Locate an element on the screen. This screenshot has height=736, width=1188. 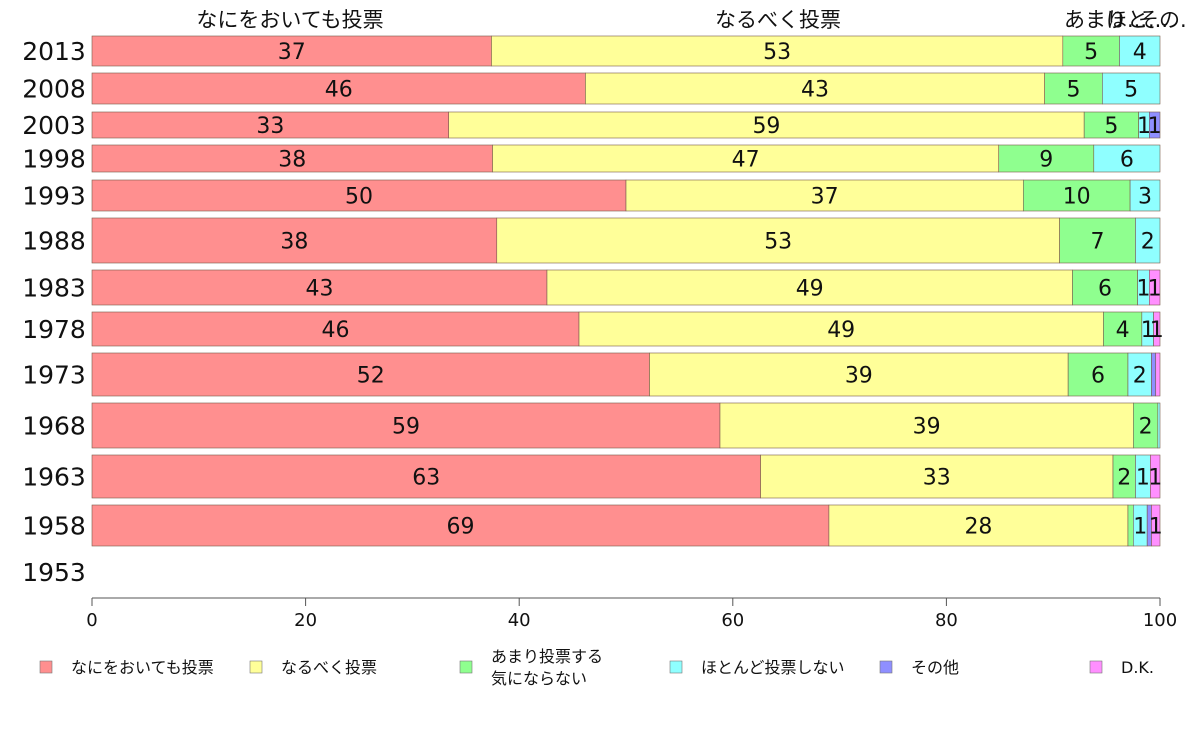
legend-label-4: その他 is located at coordinates (935, 667).